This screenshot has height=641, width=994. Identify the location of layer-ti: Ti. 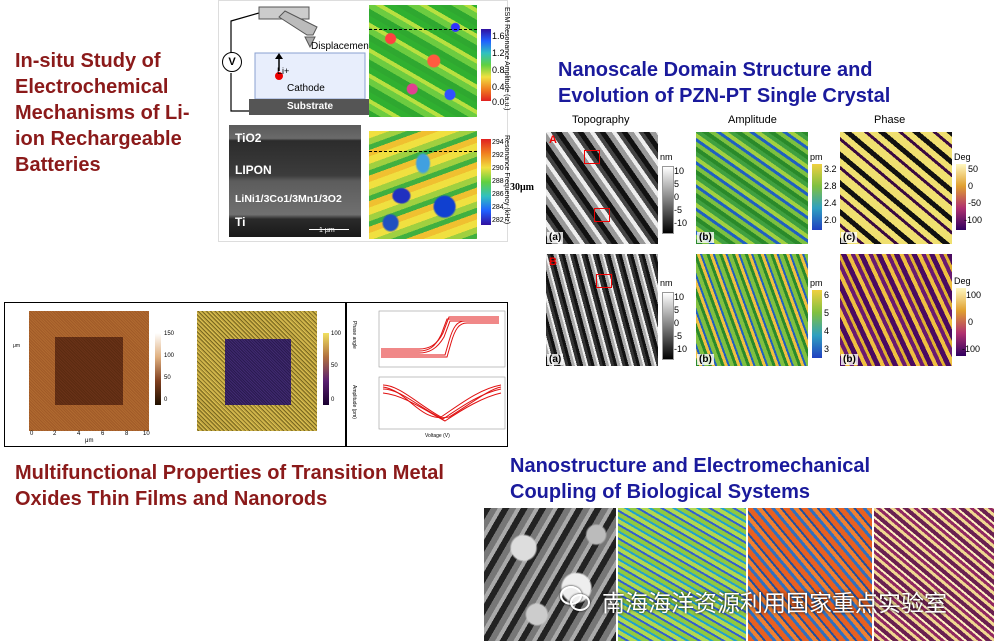
(240, 222).